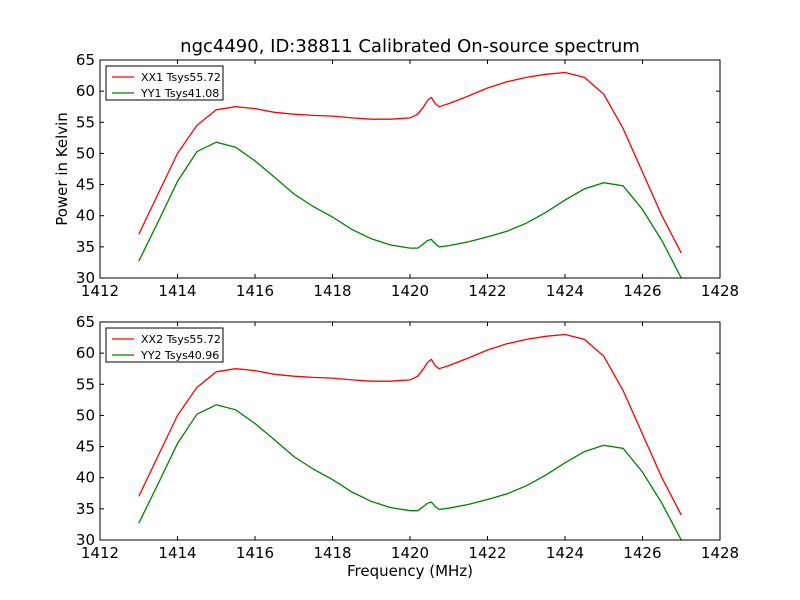 The image size is (800, 600). I want to click on legend-label: YY1 Tsys41.08, so click(179, 93).